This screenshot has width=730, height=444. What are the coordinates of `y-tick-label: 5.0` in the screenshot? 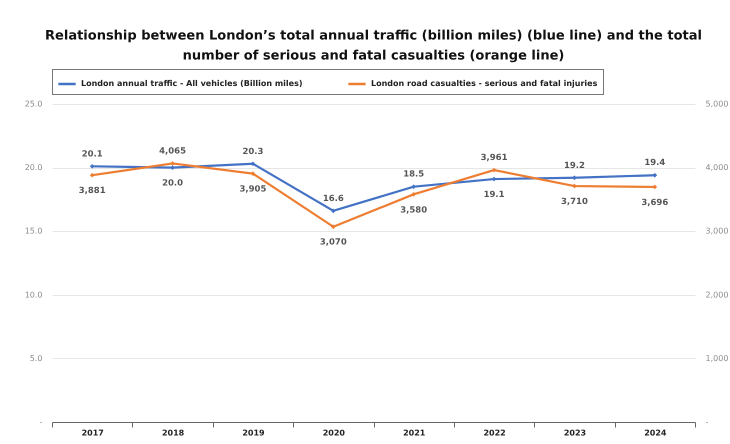 It's located at (36, 358).